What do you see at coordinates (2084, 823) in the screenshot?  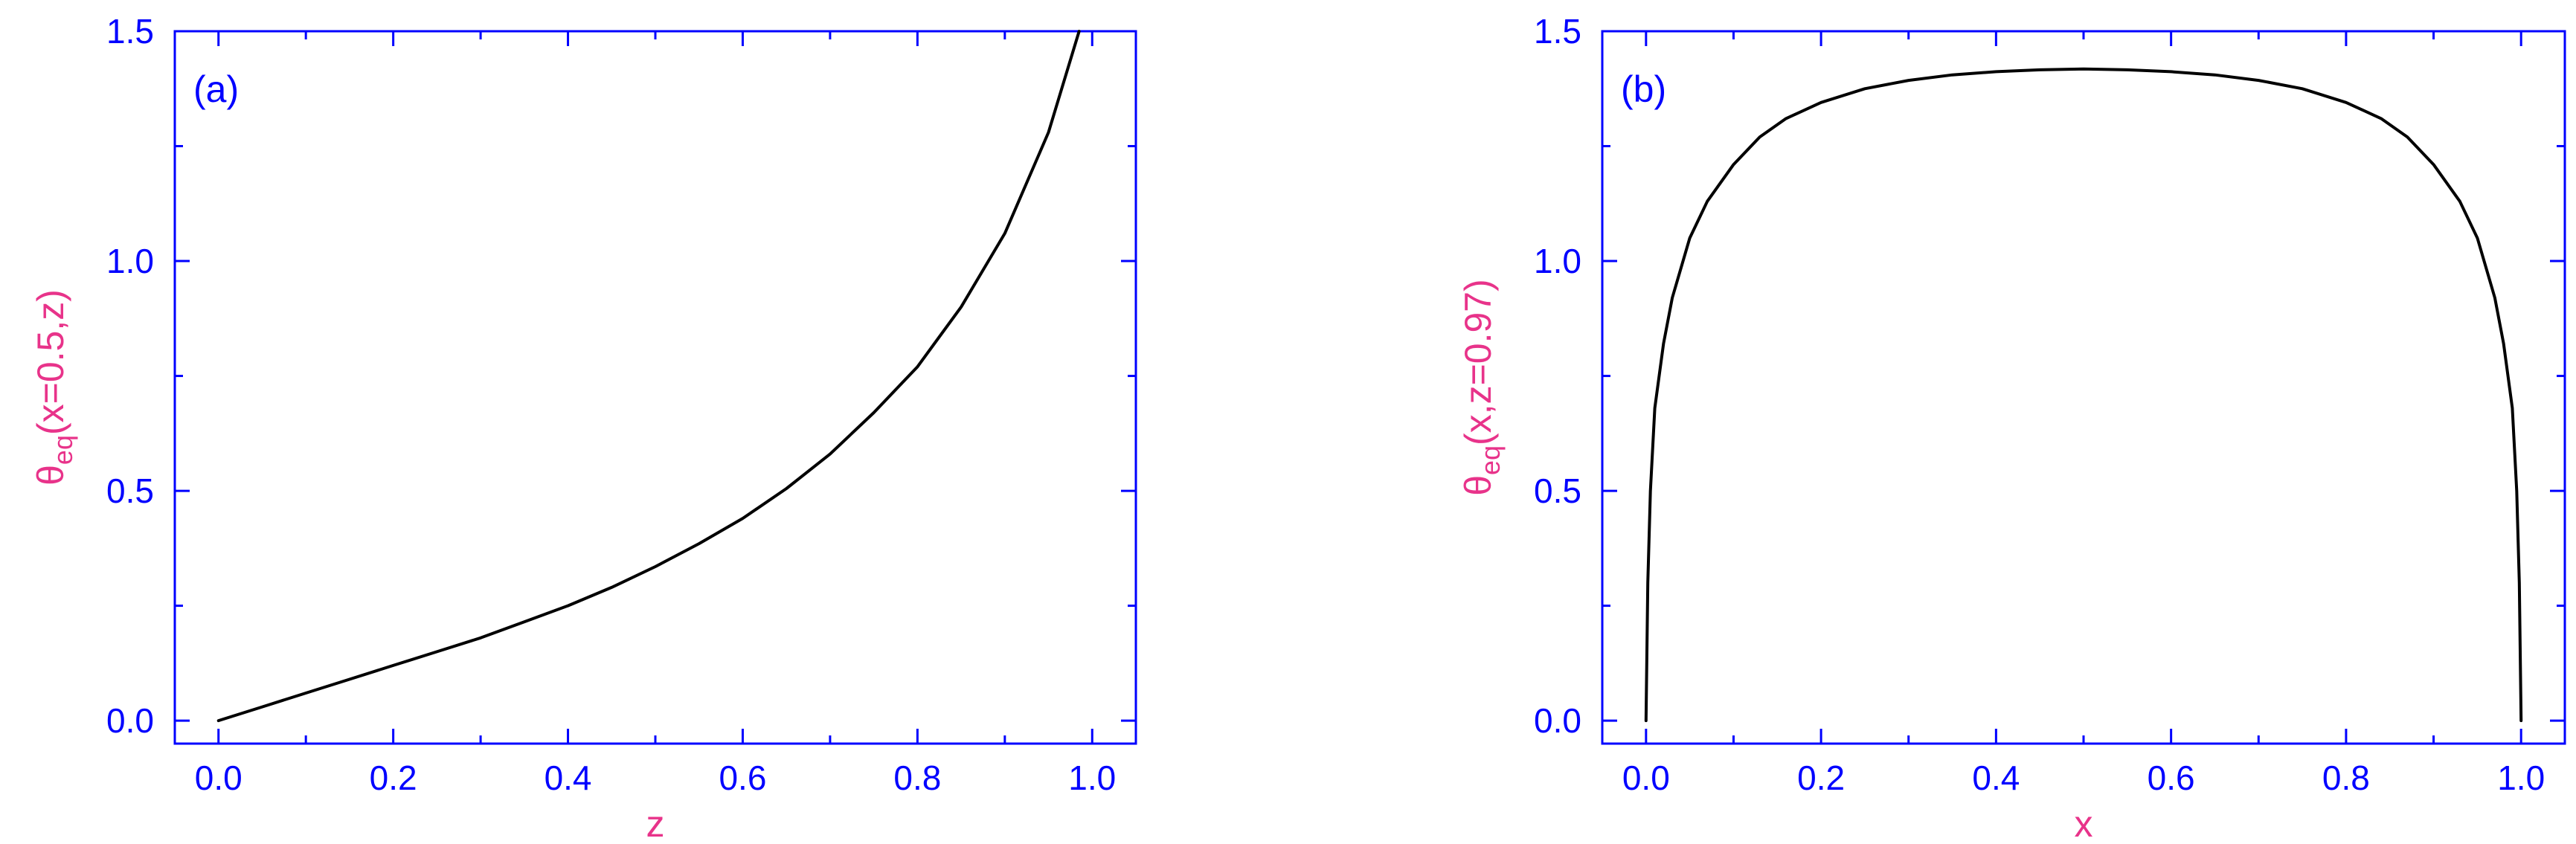 I see `x-axis-label: x` at bounding box center [2084, 823].